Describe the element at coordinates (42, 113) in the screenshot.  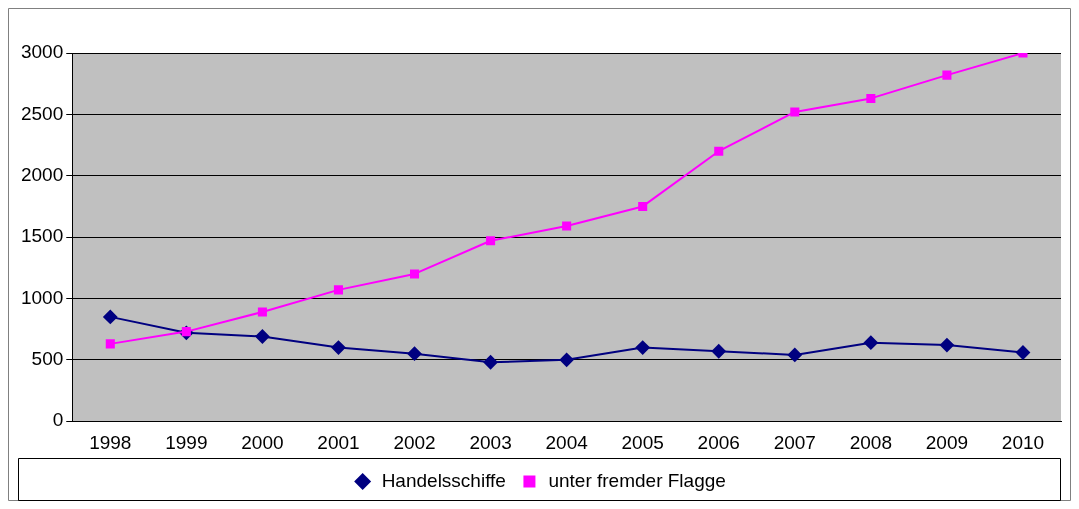
I see `y-tick-label: 2500` at that location.